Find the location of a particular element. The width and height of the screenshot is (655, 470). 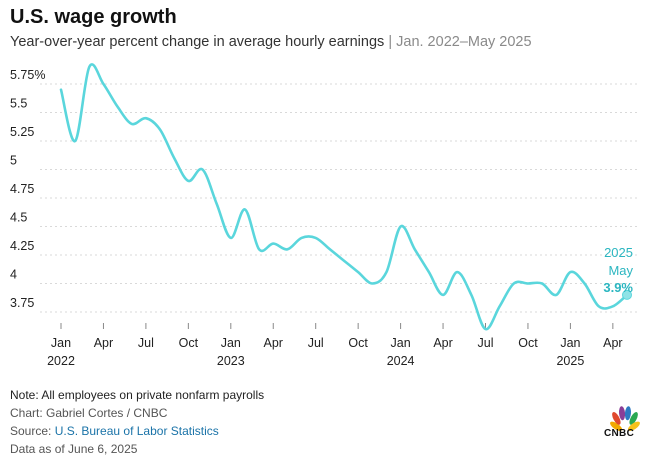

subtitle-date-range: Jan. 2022–May 2025 is located at coordinates (464, 42).